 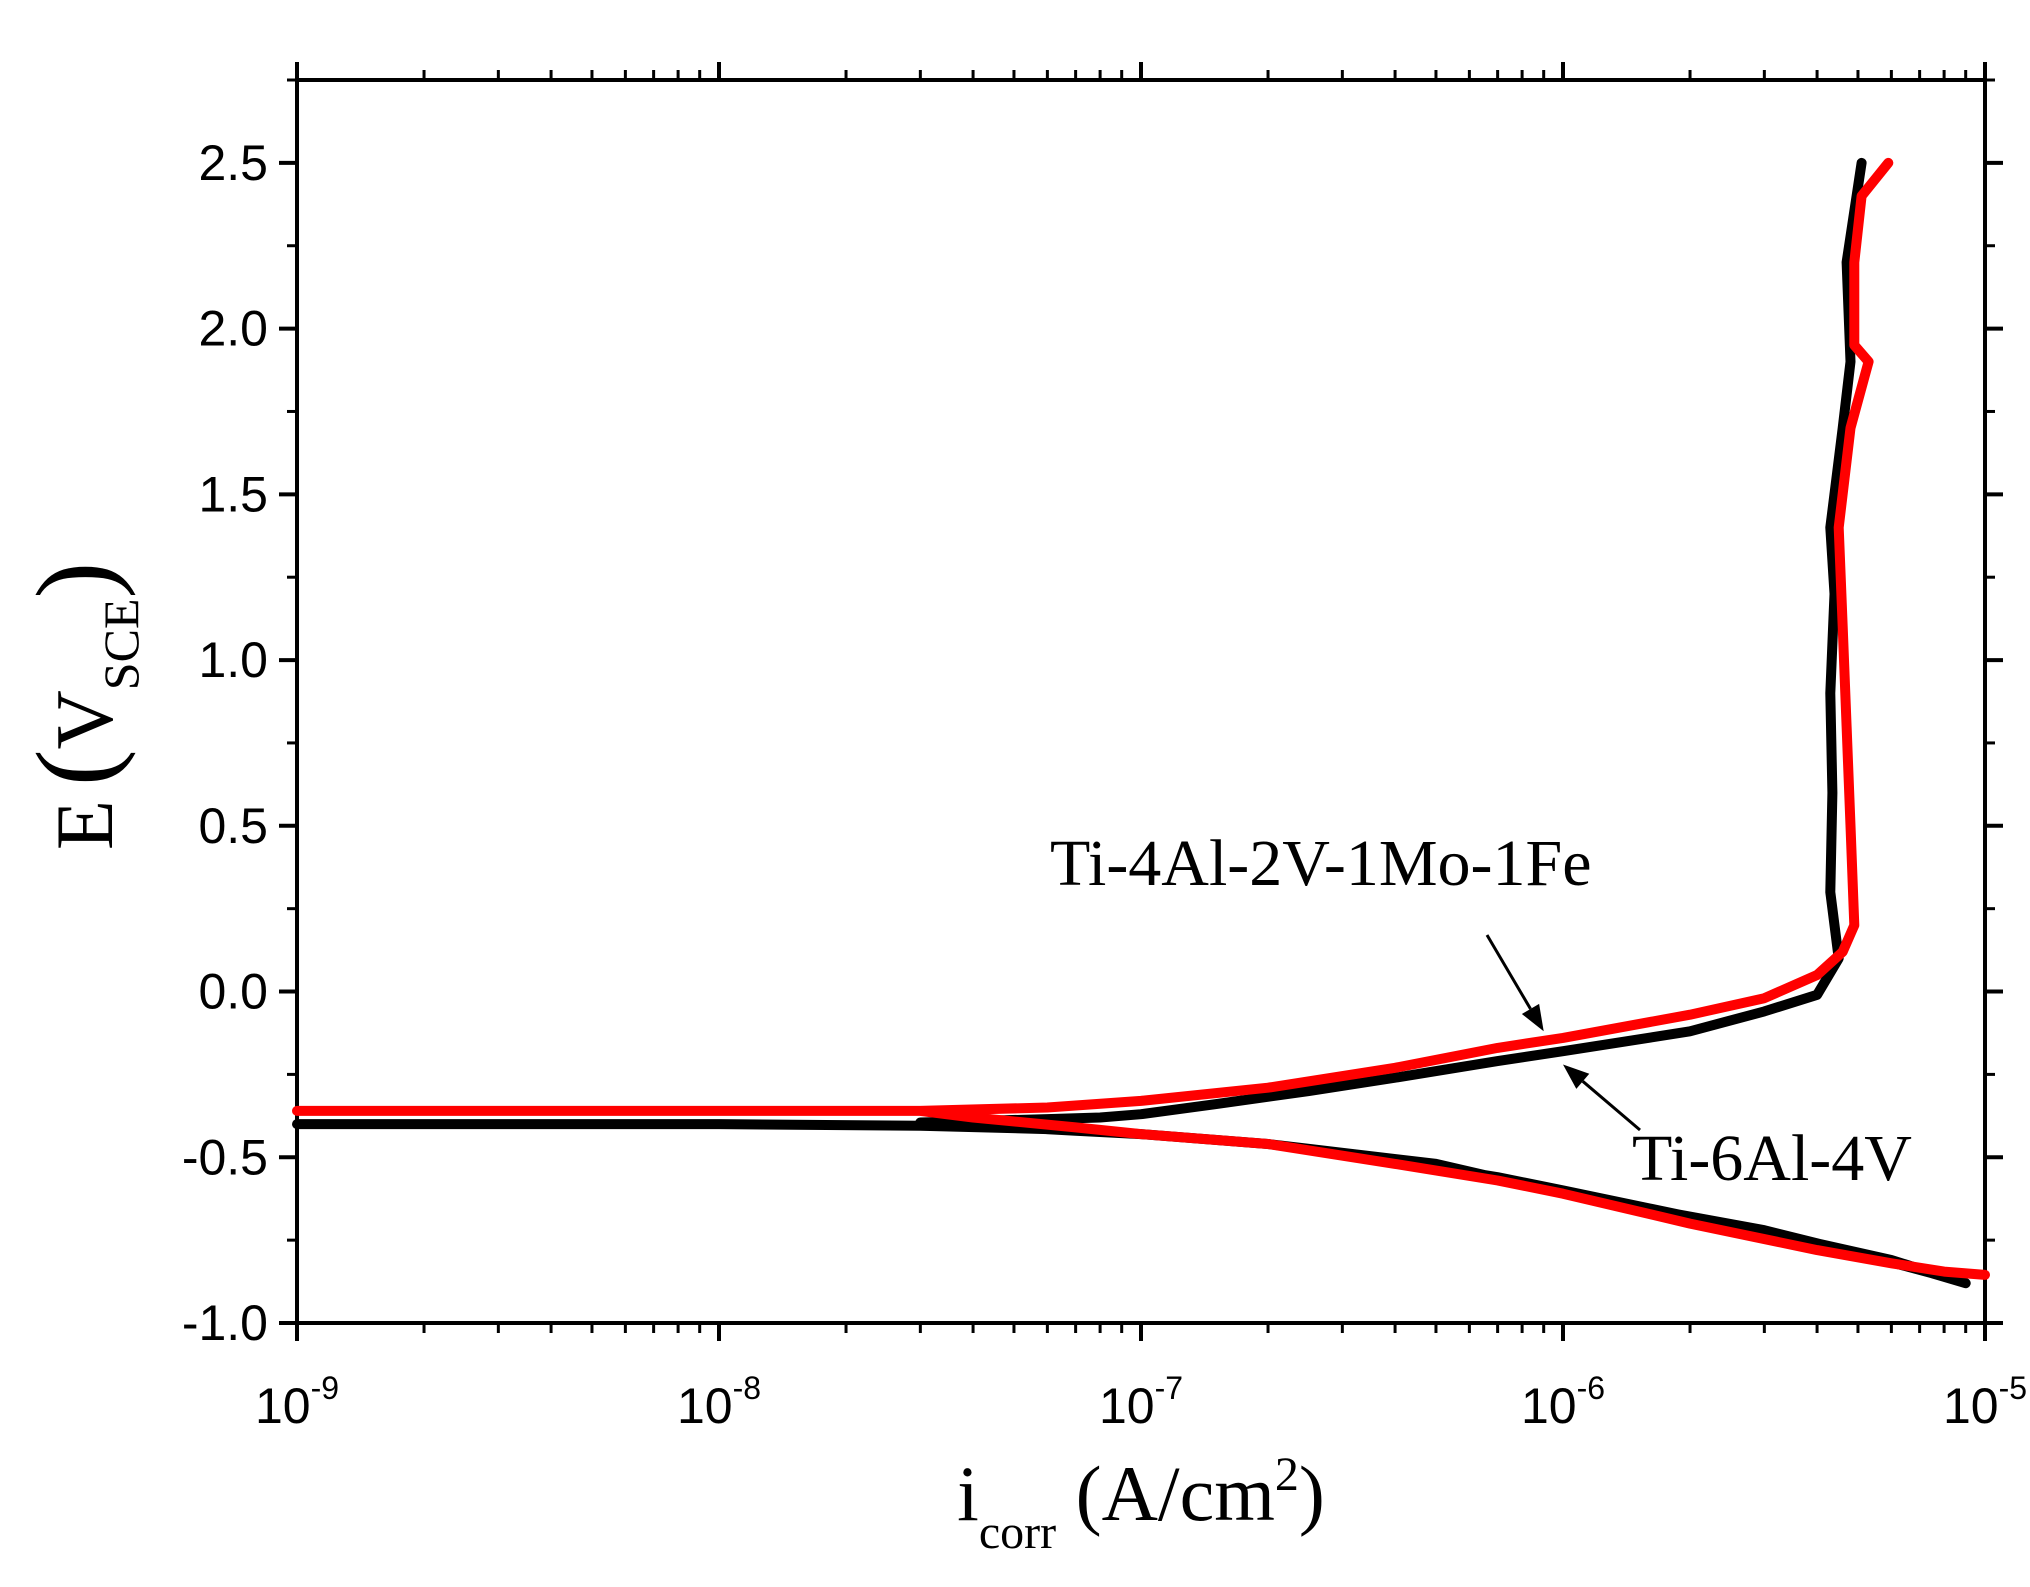 I want to click on x-axis-label-main: i, so click(x=968, y=1493).